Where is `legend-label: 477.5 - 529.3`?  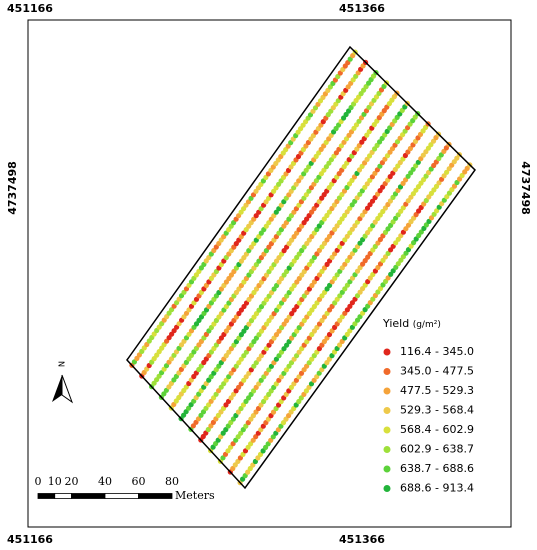 legend-label: 477.5 - 529.3 is located at coordinates (437, 390).